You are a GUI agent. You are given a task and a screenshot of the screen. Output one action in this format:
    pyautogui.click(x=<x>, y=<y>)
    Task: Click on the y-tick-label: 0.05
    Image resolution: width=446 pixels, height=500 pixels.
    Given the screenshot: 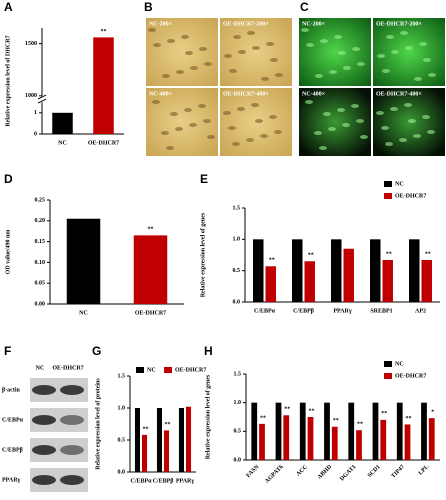 What is the action you would take?
    pyautogui.click(x=40, y=284)
    